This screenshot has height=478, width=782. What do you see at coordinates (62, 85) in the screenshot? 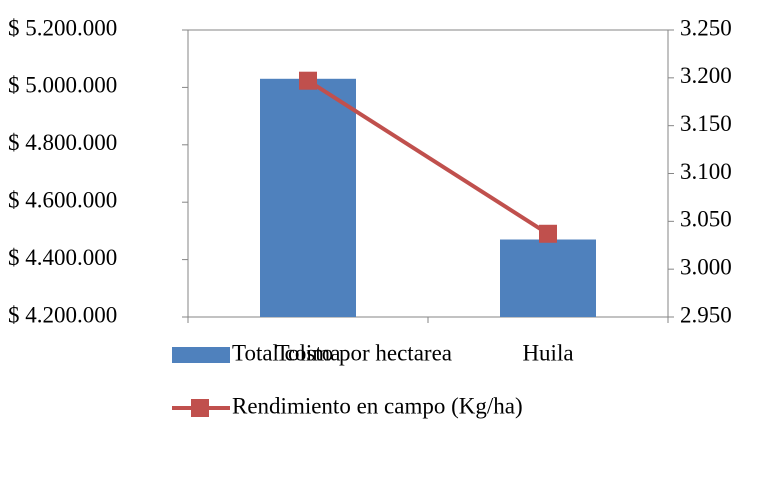
I see `y-tick-label: $ 5.000.000` at bounding box center [62, 85].